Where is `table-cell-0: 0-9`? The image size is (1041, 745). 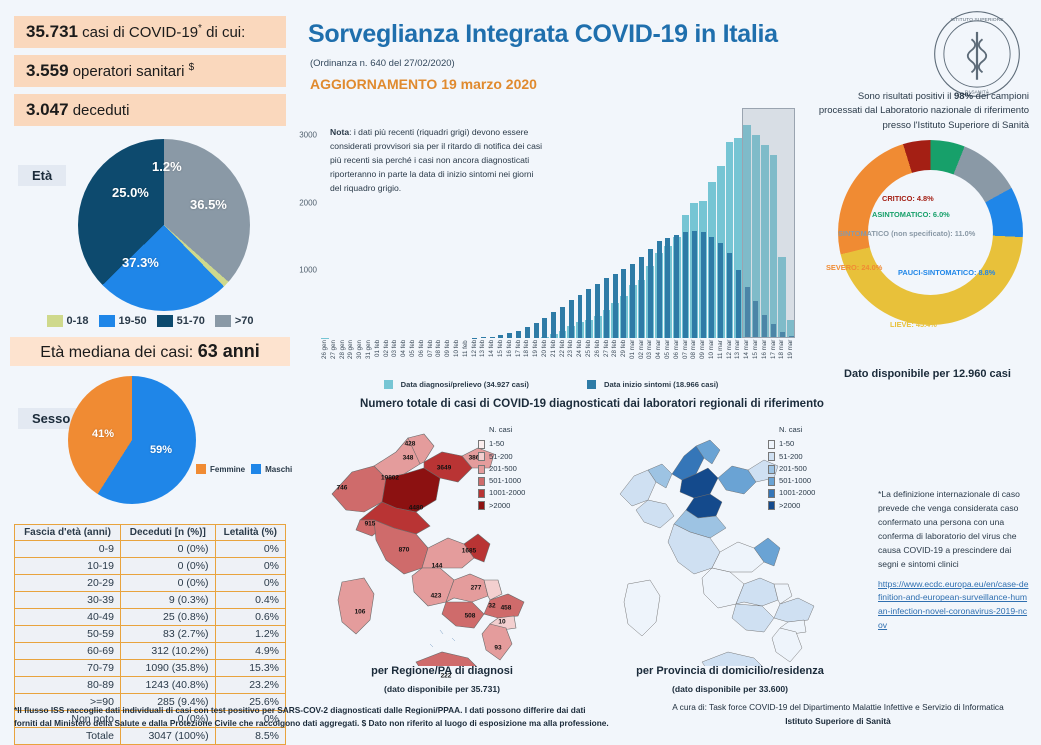
table-cell-0: 0-9 is located at coordinates (67, 549).